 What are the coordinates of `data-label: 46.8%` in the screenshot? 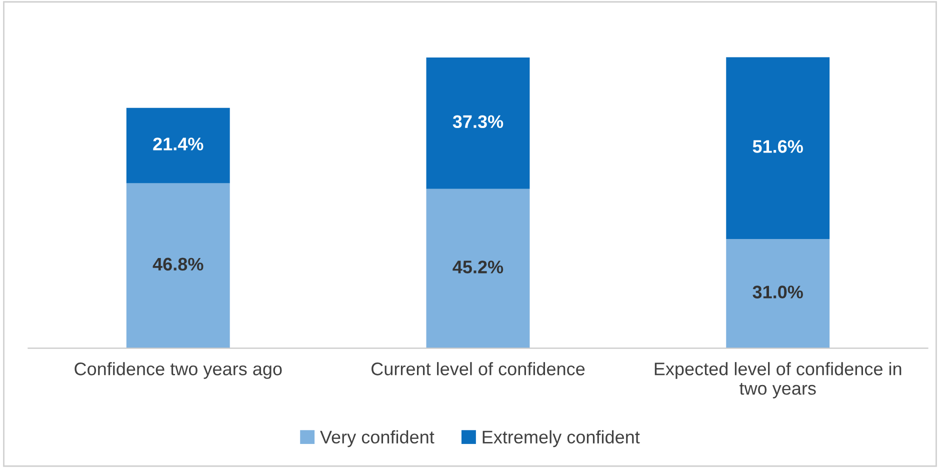 It's located at (178, 264).